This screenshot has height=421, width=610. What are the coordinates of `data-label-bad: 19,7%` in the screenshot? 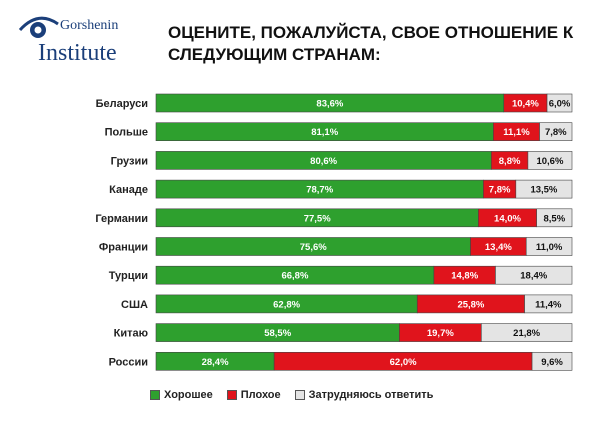 It's located at (440, 333).